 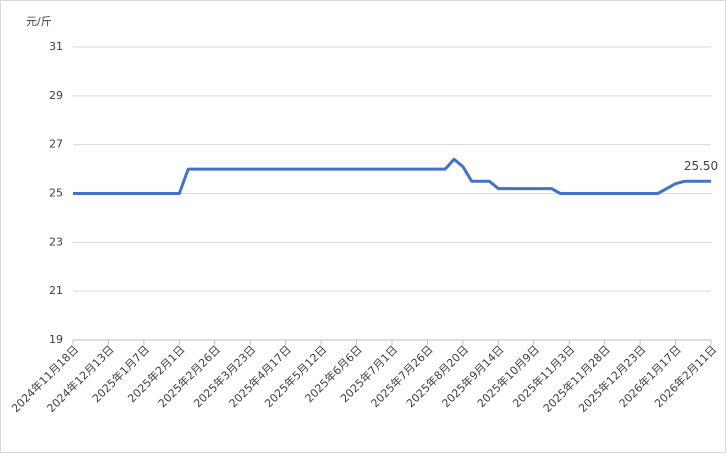 What do you see at coordinates (392, 176) in the screenshot?
I see `data-line` at bounding box center [392, 176].